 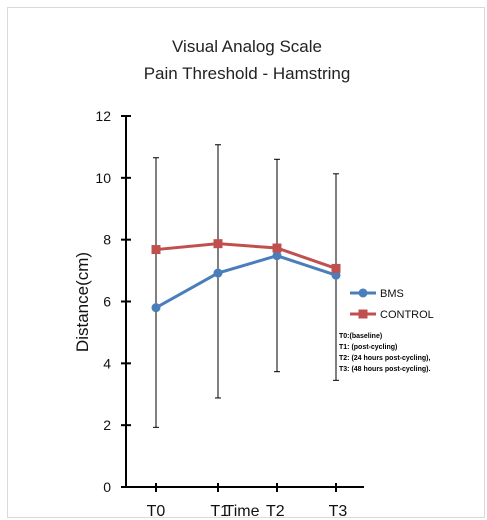 What do you see at coordinates (275, 511) in the screenshot?
I see `x-tick-label: T2` at bounding box center [275, 511].